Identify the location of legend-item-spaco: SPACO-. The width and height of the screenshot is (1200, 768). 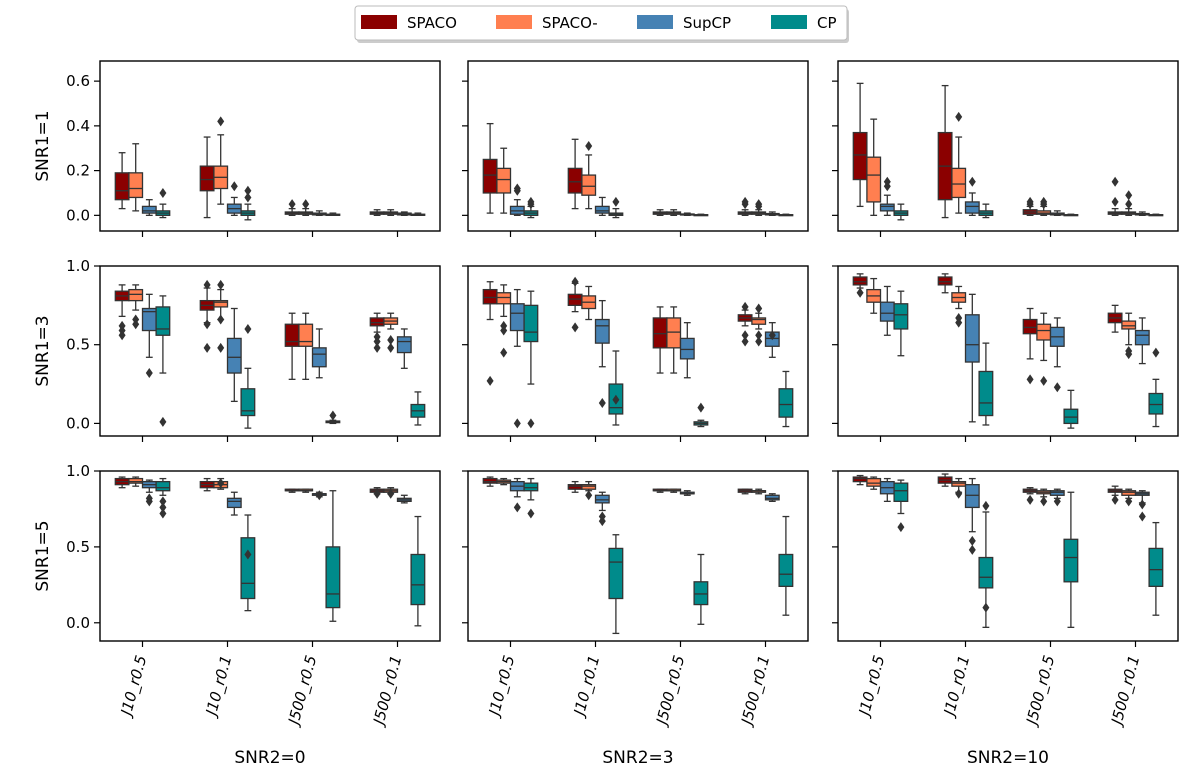
(547, 23).